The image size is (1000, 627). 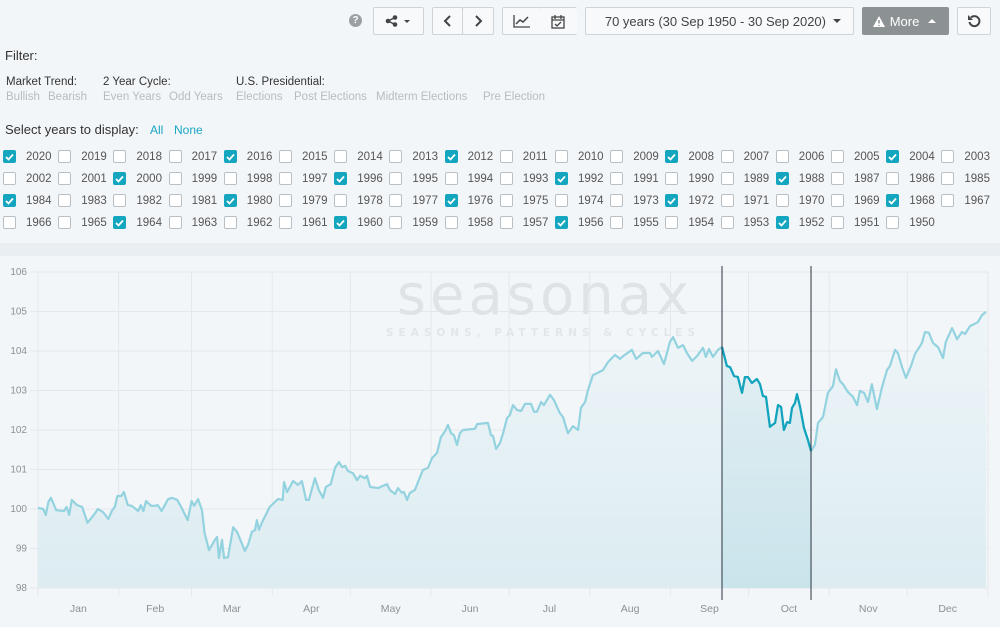 What do you see at coordinates (855, 222) in the screenshot?
I see `year-checkbox-1951: 1951` at bounding box center [855, 222].